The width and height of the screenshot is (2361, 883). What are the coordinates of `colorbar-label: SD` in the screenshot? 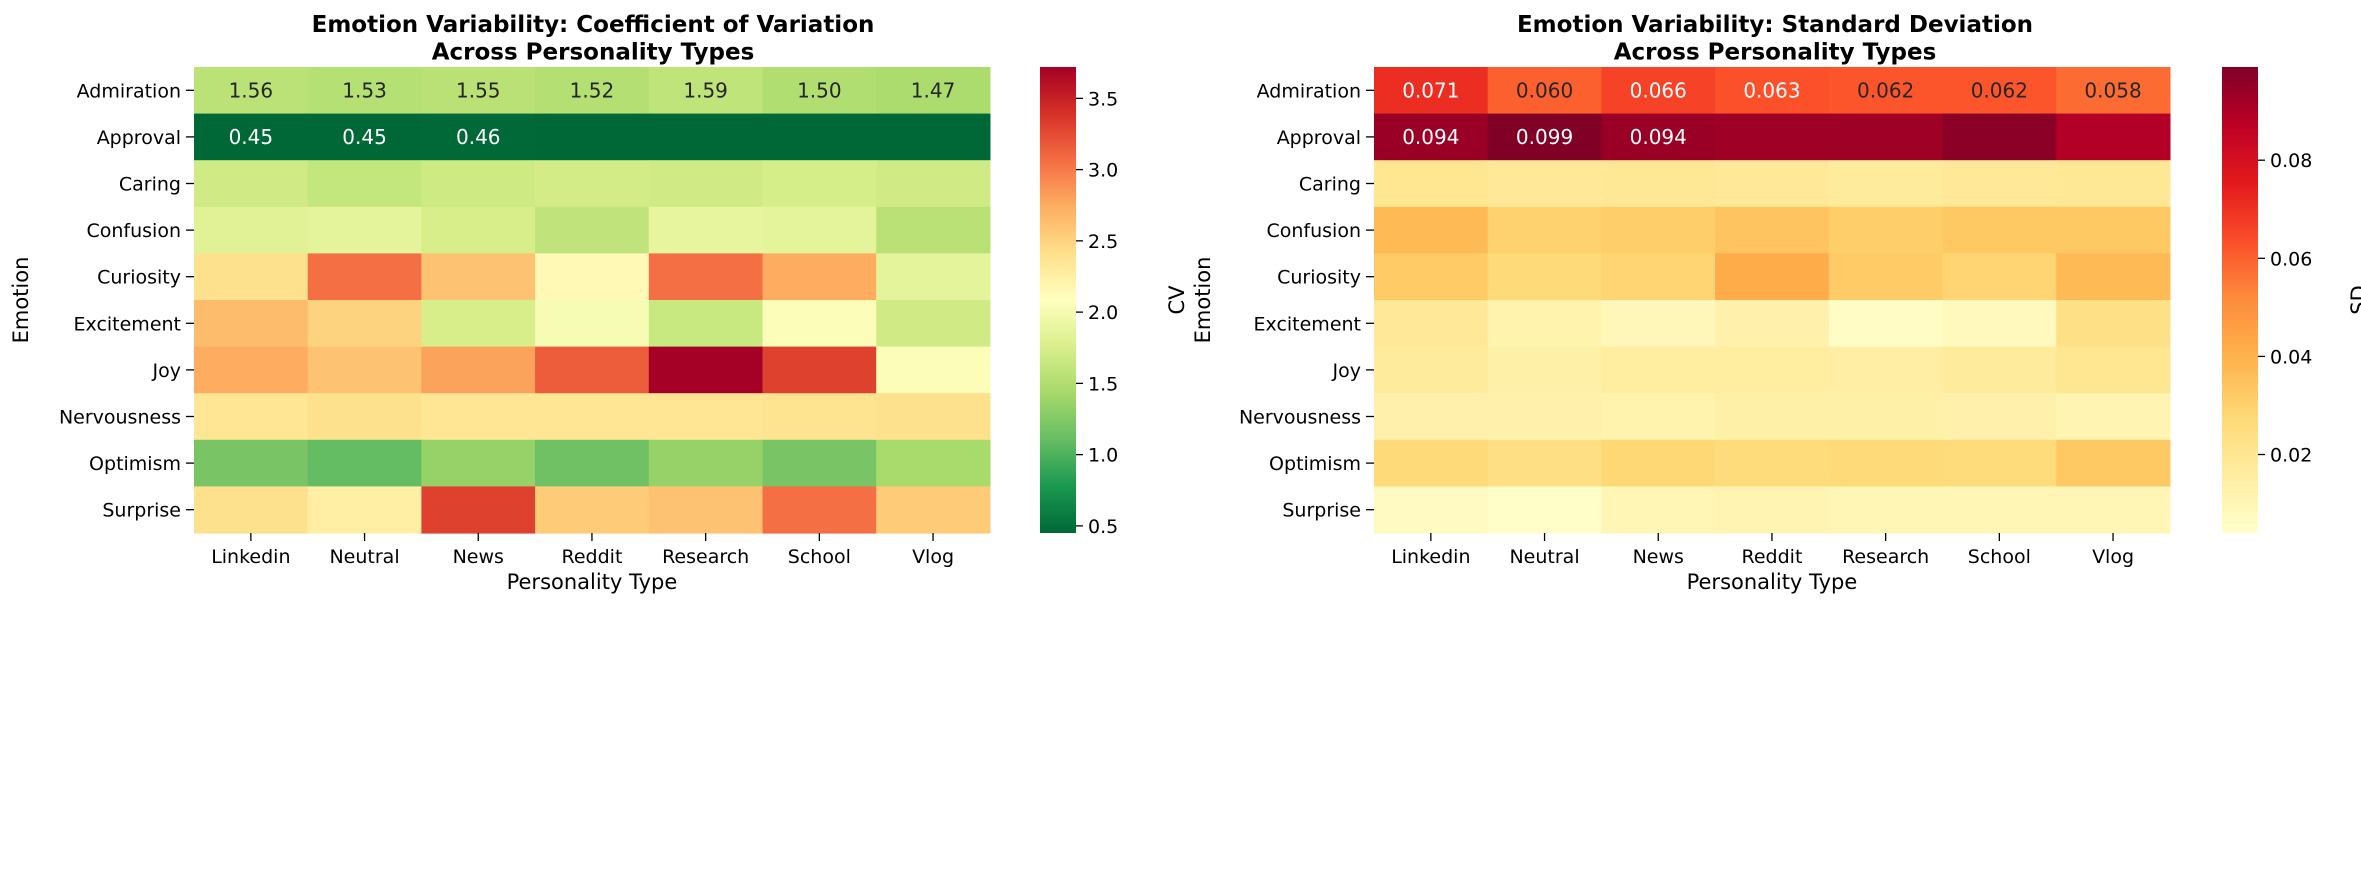 It's located at (2354, 300).